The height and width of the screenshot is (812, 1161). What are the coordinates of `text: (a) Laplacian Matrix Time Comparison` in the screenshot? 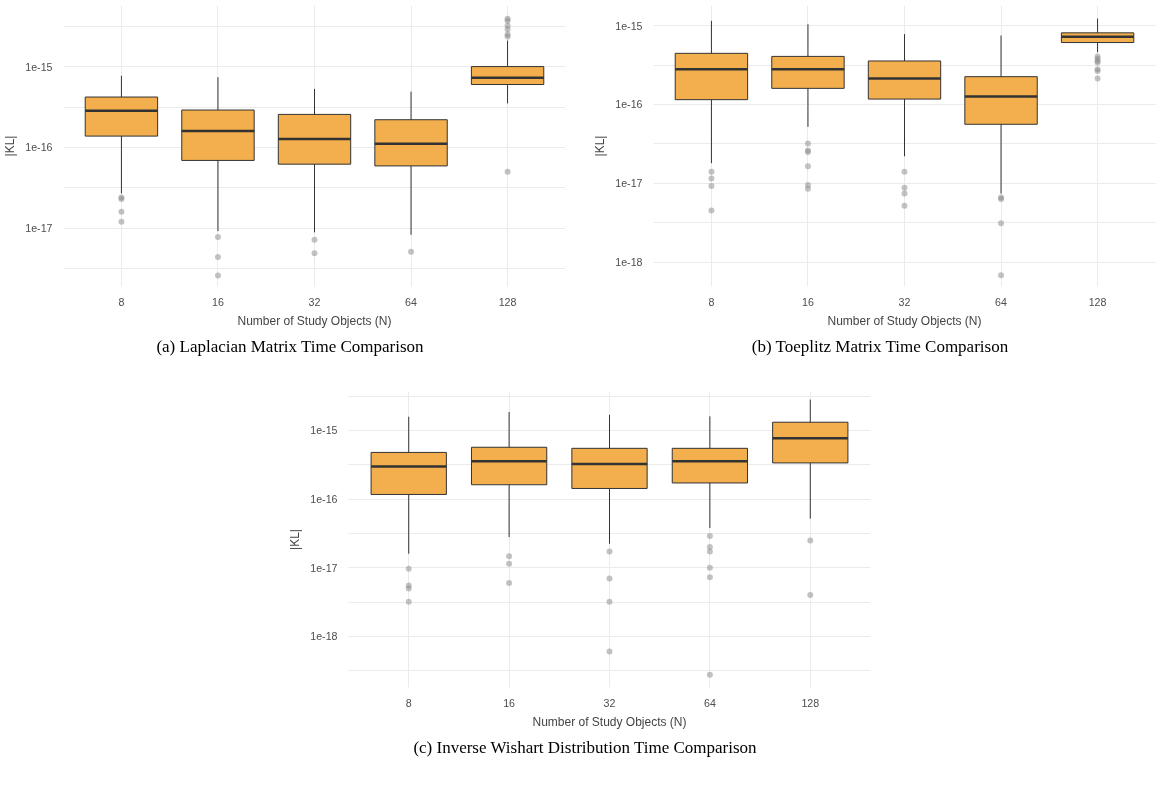 It's located at (290, 347).